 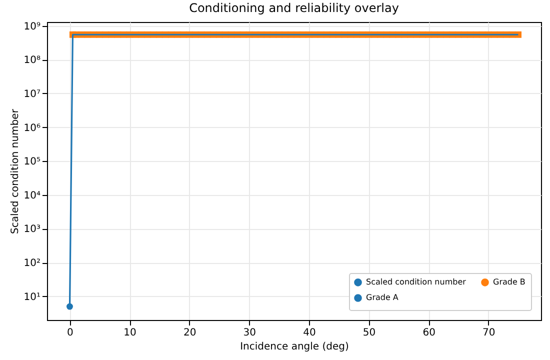 I want to click on y-tick-label: 10⁹, so click(x=32, y=26).